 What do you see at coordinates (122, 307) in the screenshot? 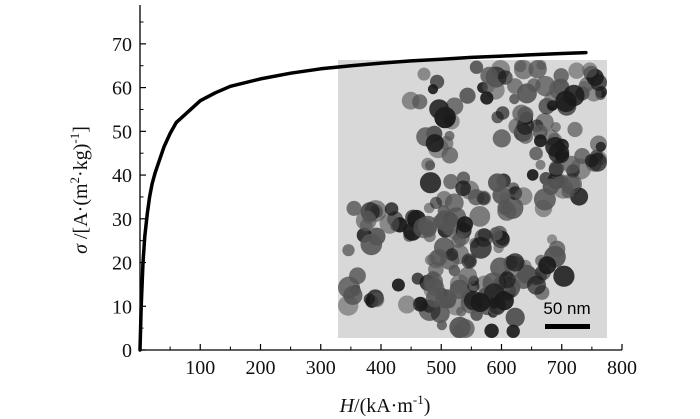
I see `y-tick-label: 10` at bounding box center [122, 307].